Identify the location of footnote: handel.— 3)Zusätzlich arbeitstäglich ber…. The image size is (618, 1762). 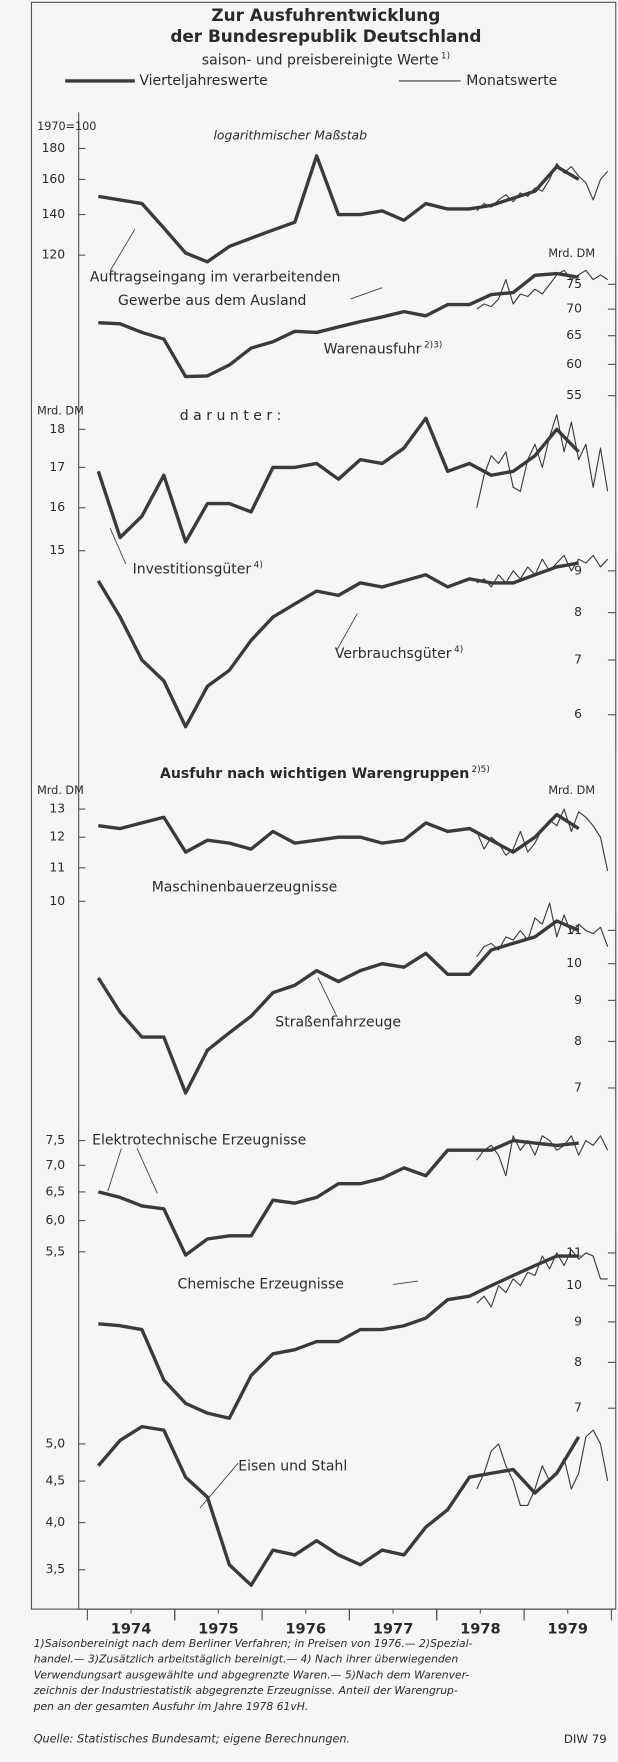
(246, 1659).